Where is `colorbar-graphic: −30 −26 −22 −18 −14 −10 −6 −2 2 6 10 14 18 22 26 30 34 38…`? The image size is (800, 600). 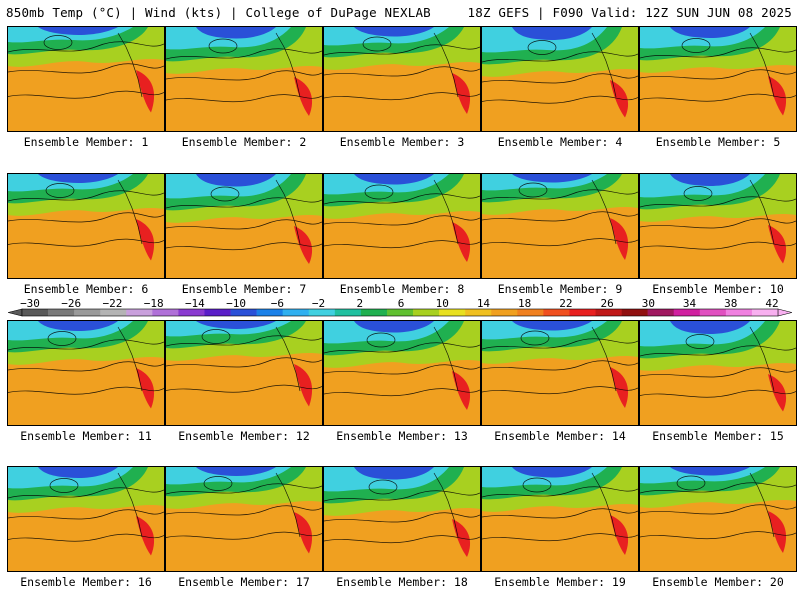
colorbar-graphic: −30 −26 −22 −18 −14 −10 −6 −2 2 6 10 14 18 22 26 30 34 38… is located at coordinates (400, 307).